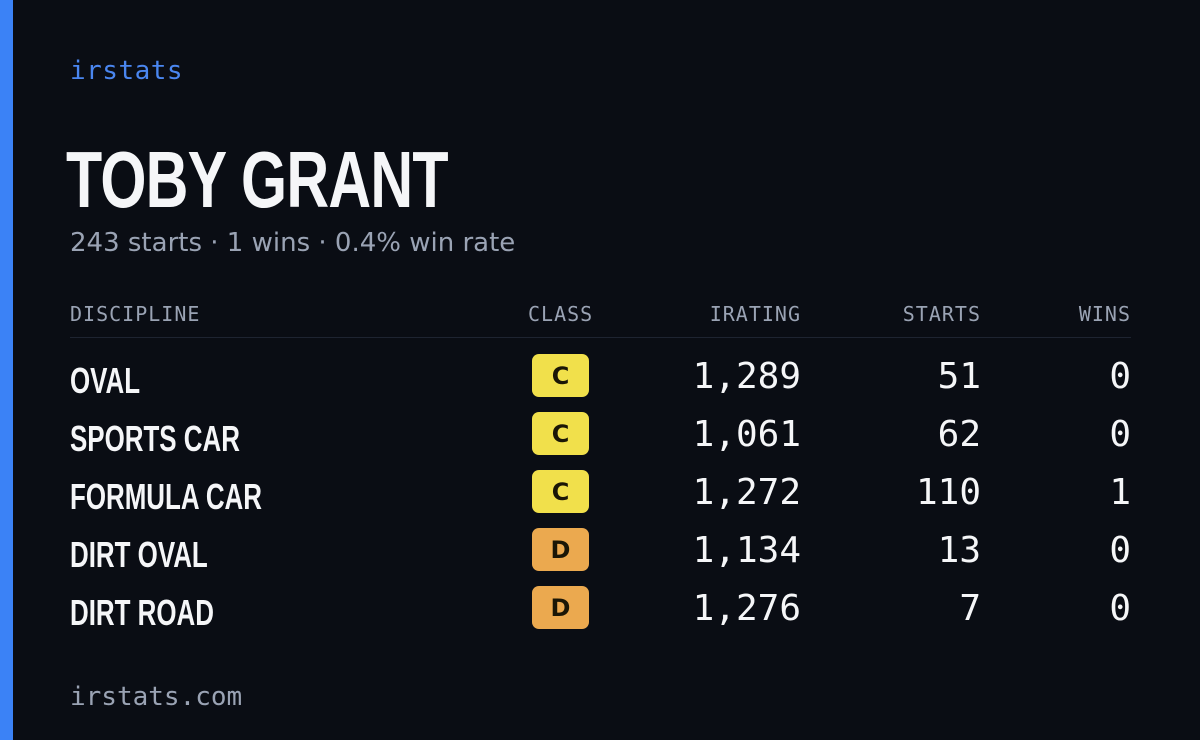 This screenshot has height=740, width=1200. Describe the element at coordinates (142, 612) in the screenshot. I see `row-discipline: DIRT ROAD` at that location.